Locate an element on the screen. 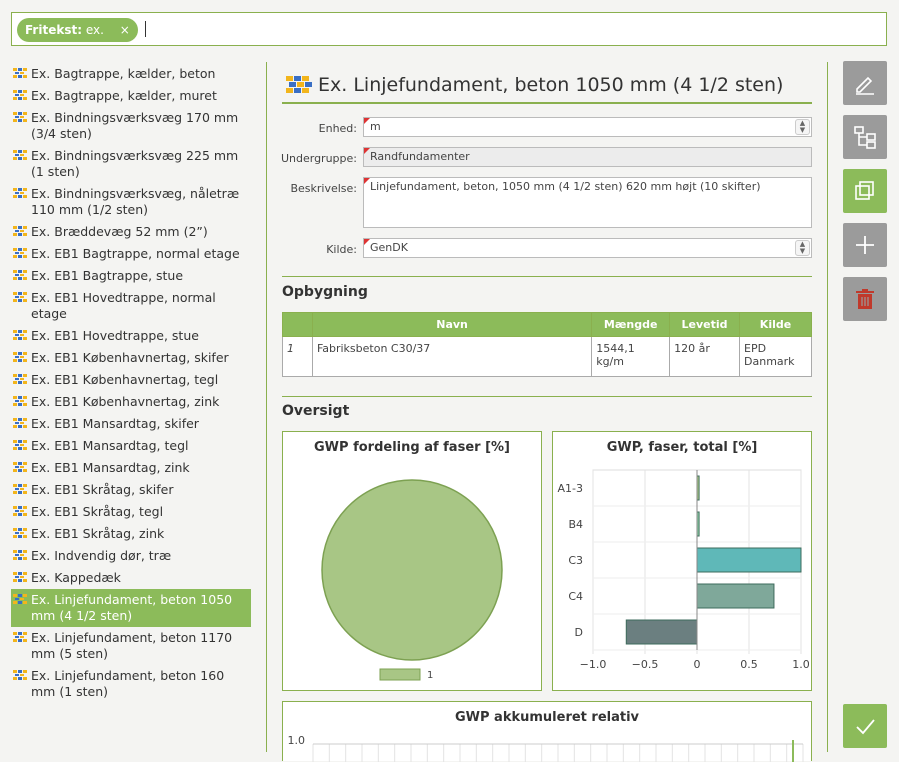 This screenshot has width=899, height=762. copy-button is located at coordinates (865, 191).